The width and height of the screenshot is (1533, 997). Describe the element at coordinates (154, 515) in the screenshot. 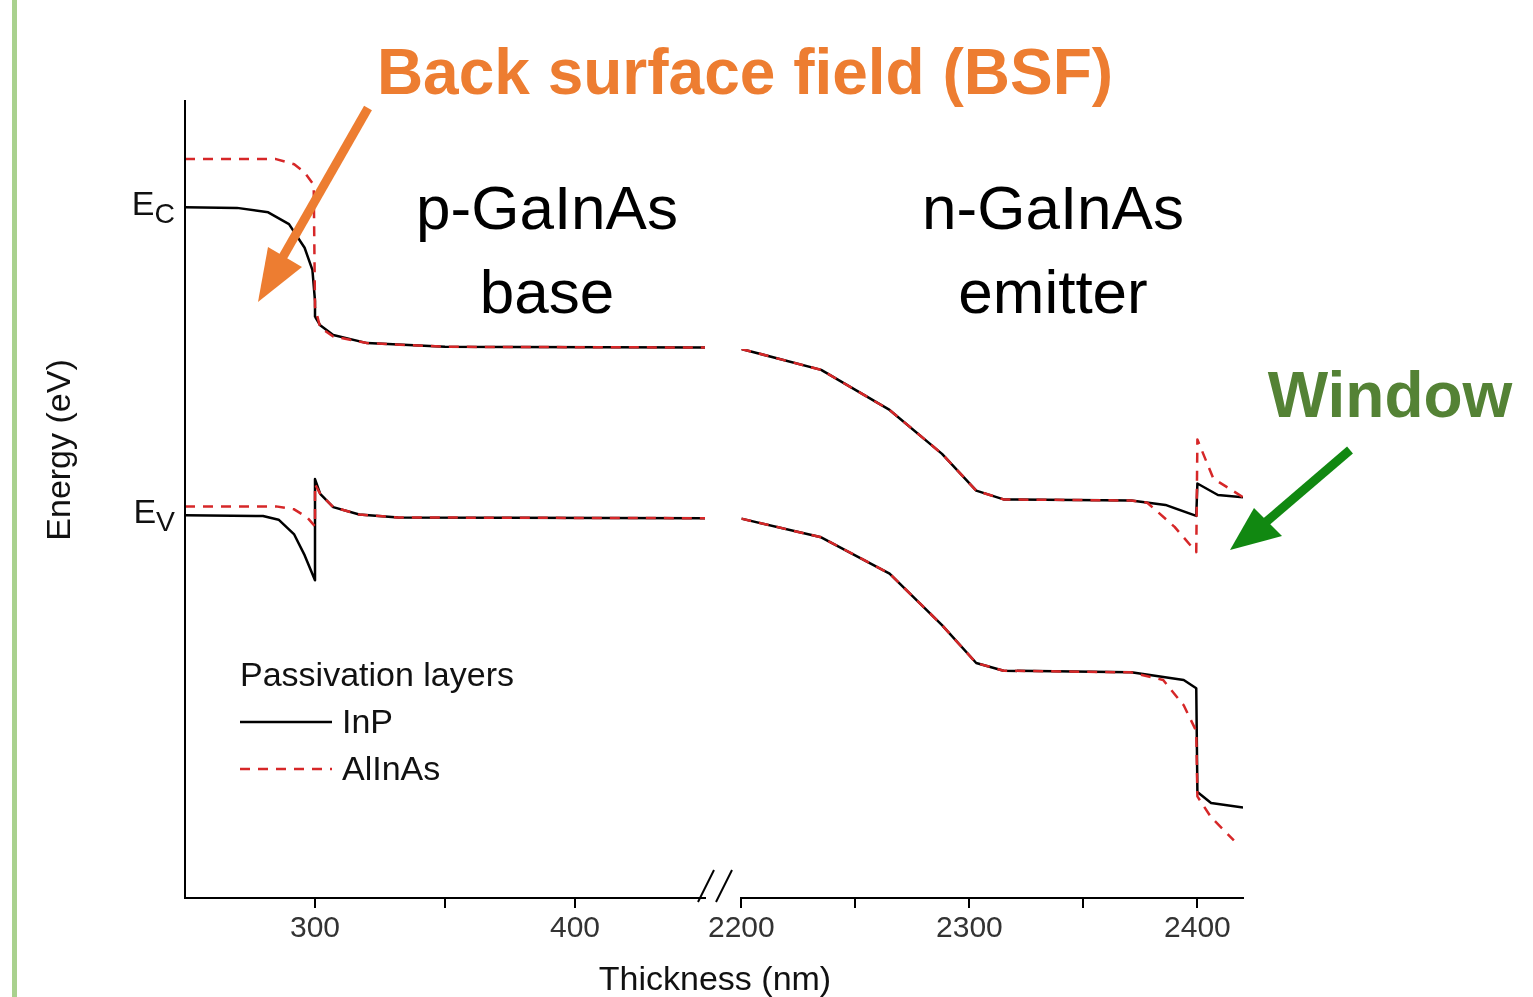

I see `annotation: E$_{V}$` at that location.